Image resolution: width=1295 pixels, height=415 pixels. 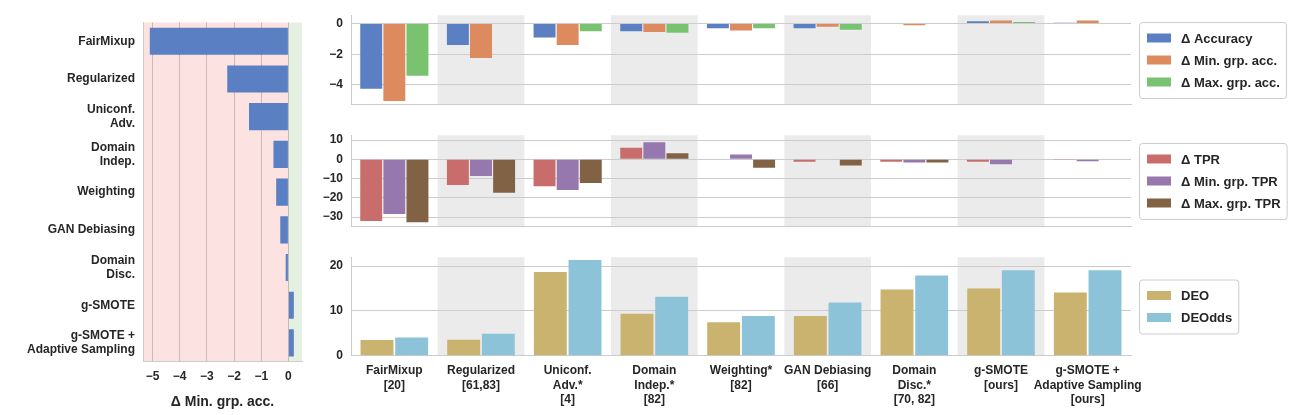 I want to click on y-tick-label: Regularized, so click(x=100, y=78).